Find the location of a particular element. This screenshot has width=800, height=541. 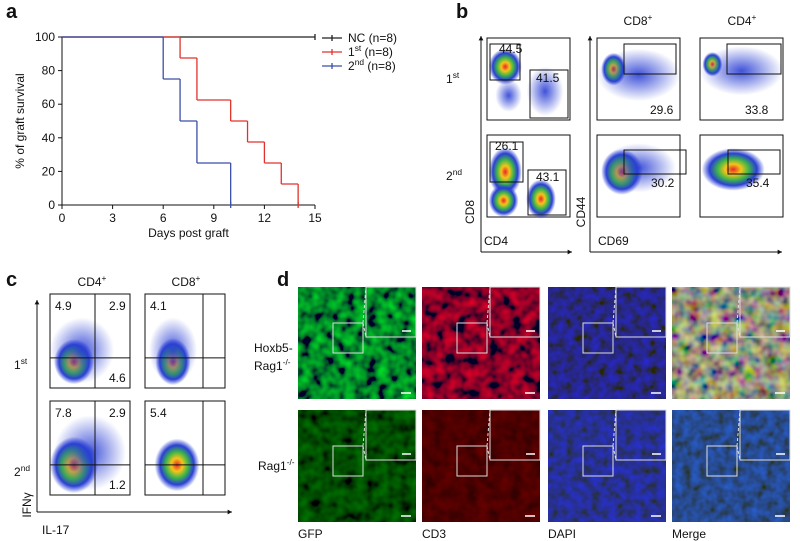

column-label-main: CD8 is located at coordinates (184, 282).